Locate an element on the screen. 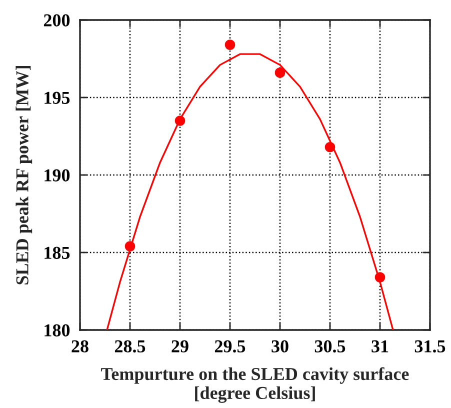  x-tick-label: 30.5 is located at coordinates (330, 346).